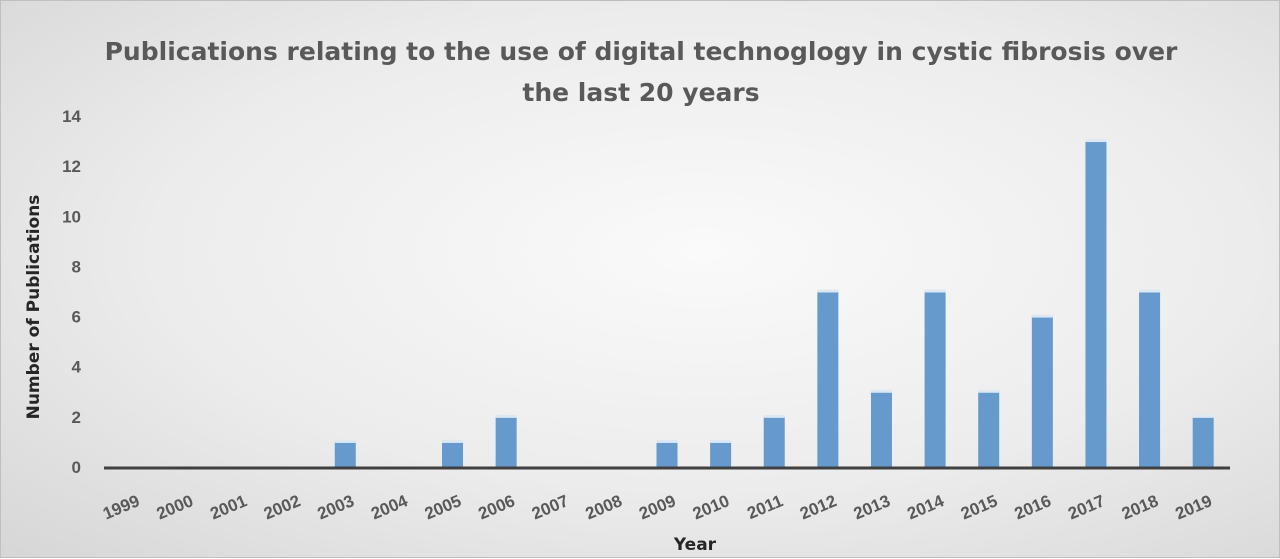 The width and height of the screenshot is (1280, 559). Describe the element at coordinates (506, 416) in the screenshot. I see `bar-top-2006` at that location.